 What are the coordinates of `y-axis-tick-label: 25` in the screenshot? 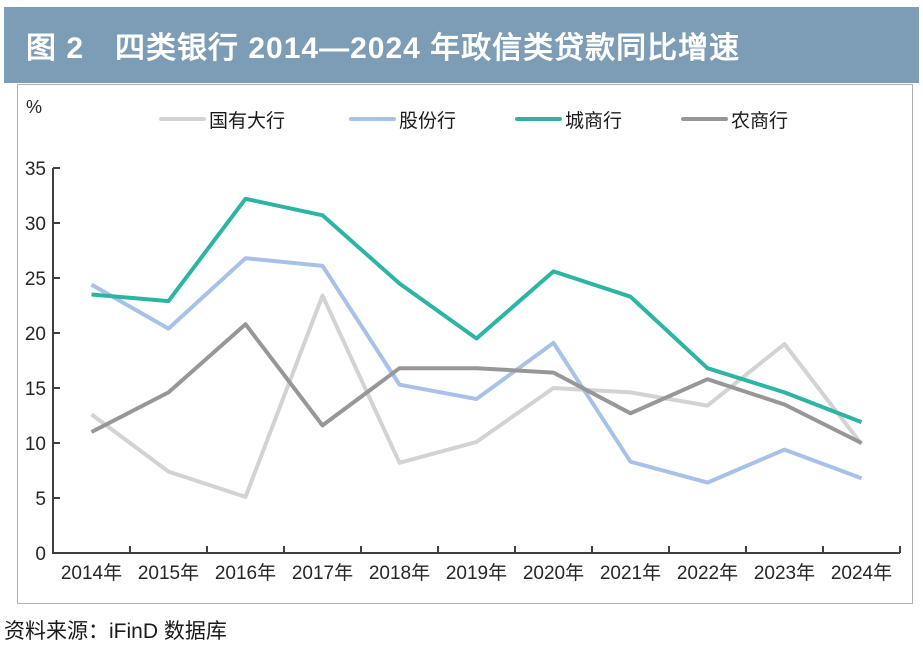 It's located at (35, 279).